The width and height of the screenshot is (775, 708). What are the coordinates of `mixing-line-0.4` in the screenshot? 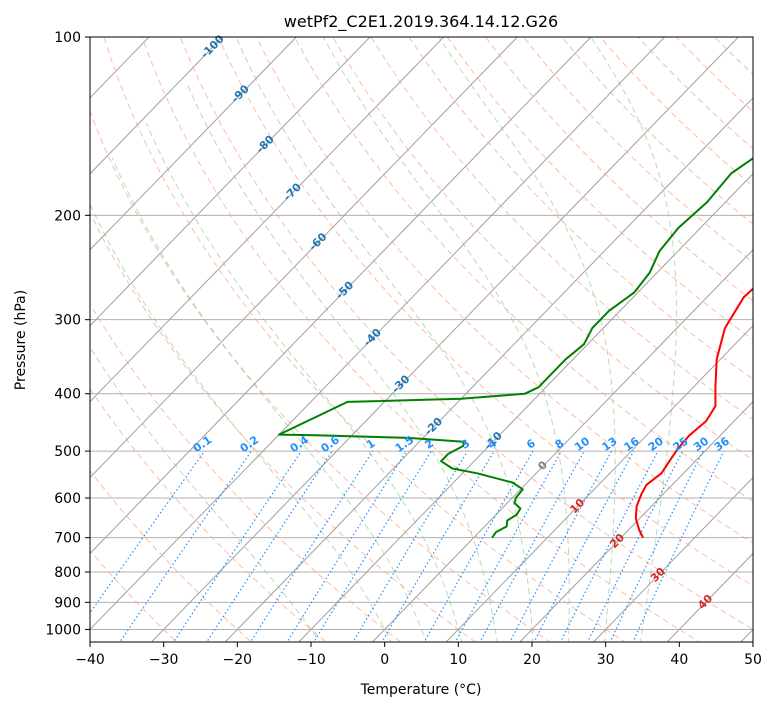 It's located at (237, 546).